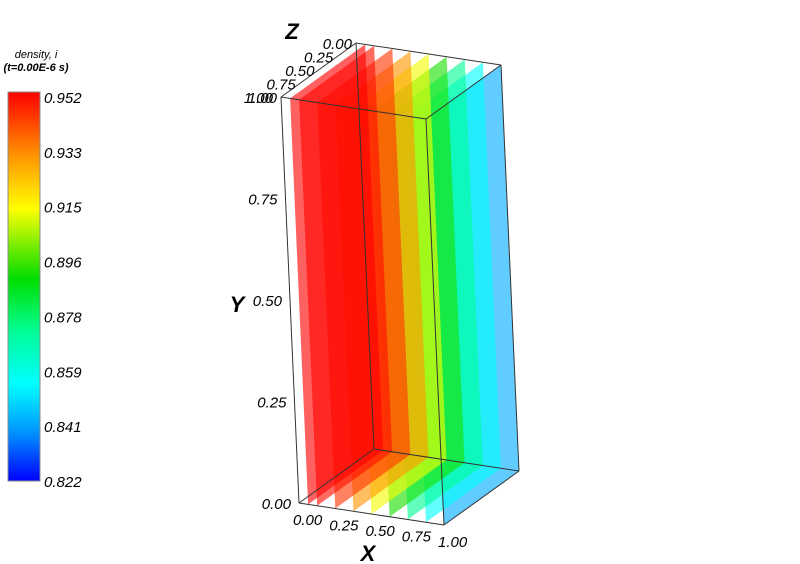  What do you see at coordinates (63, 427) in the screenshot?
I see `legend-tick-label: 0.841` at bounding box center [63, 427].